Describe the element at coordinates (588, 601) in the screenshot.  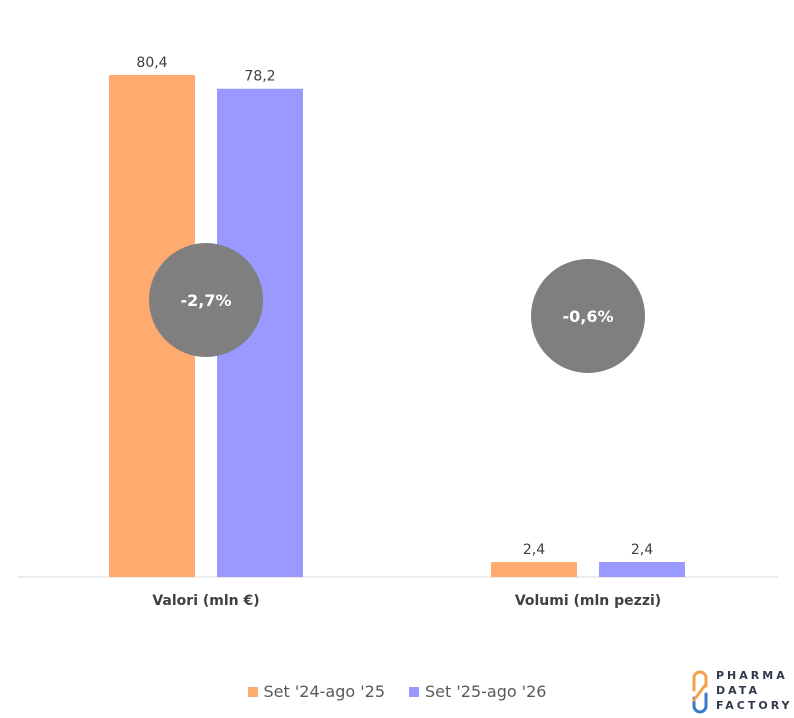
I see `category-label-2: Volumi (mln pezzi)` at that location.